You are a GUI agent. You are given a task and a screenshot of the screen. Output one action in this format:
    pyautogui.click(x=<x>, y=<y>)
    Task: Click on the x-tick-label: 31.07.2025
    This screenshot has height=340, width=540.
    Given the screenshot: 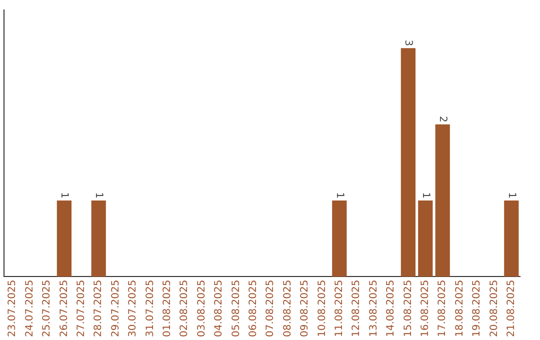 What is the action you would take?
    pyautogui.click(x=150, y=309)
    